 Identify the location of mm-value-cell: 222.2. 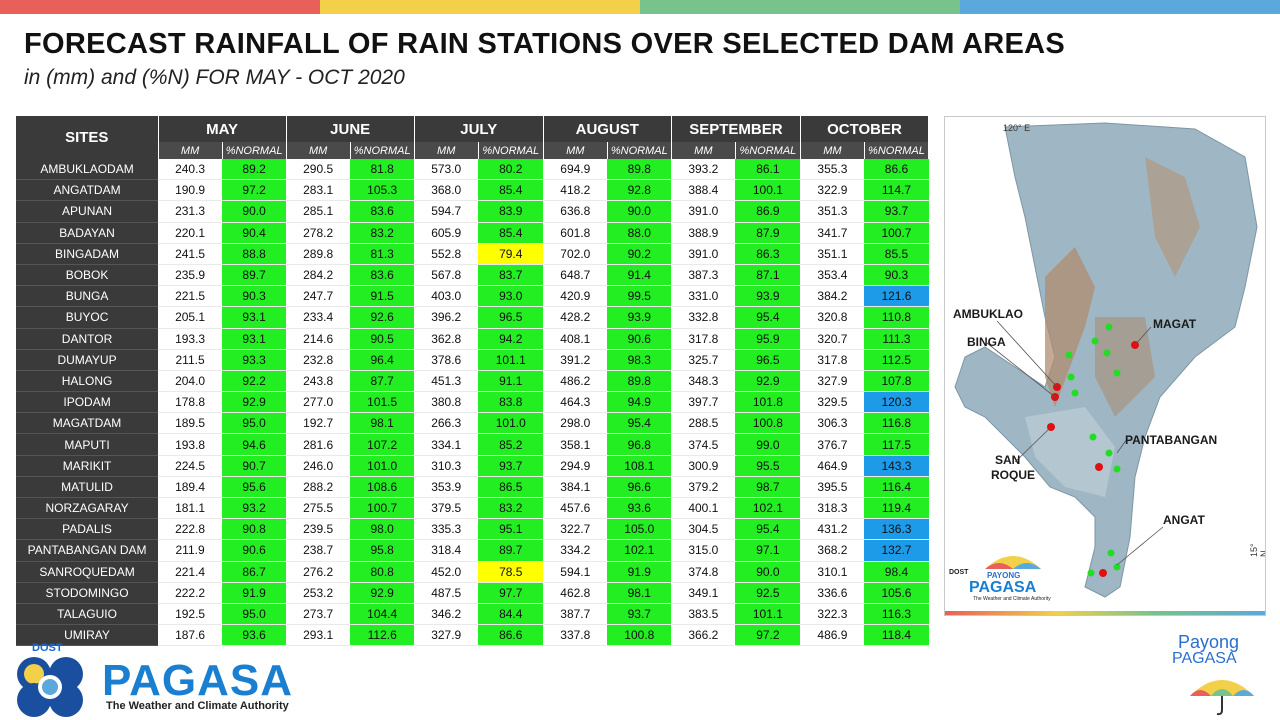
(190, 593).